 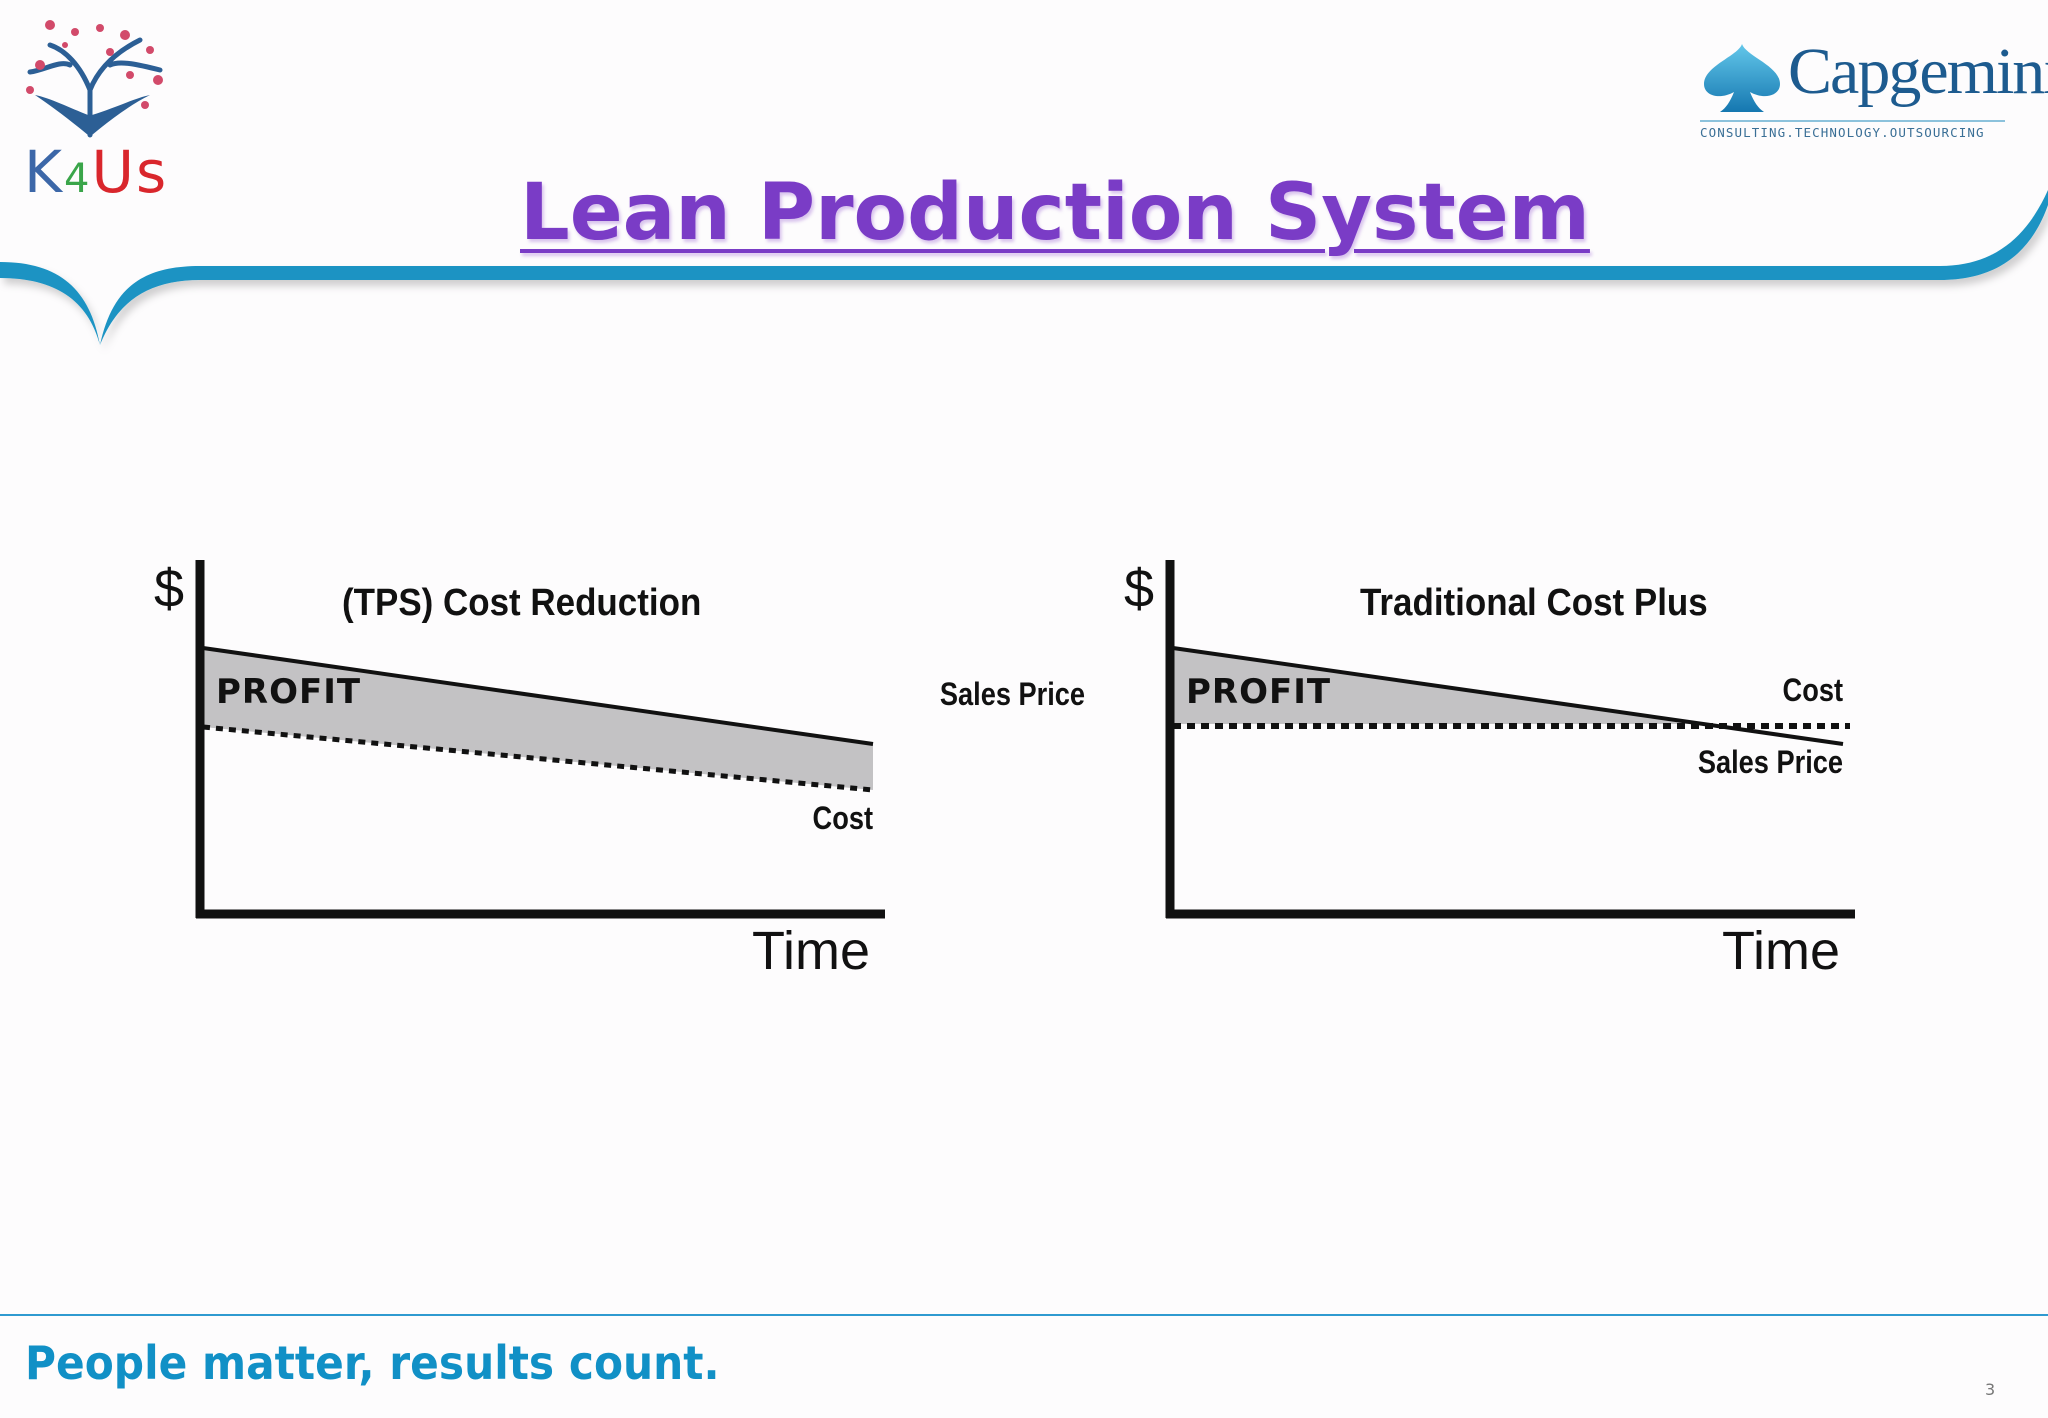 I want to click on sales-price-label: Sales Price, so click(x=1770, y=762).